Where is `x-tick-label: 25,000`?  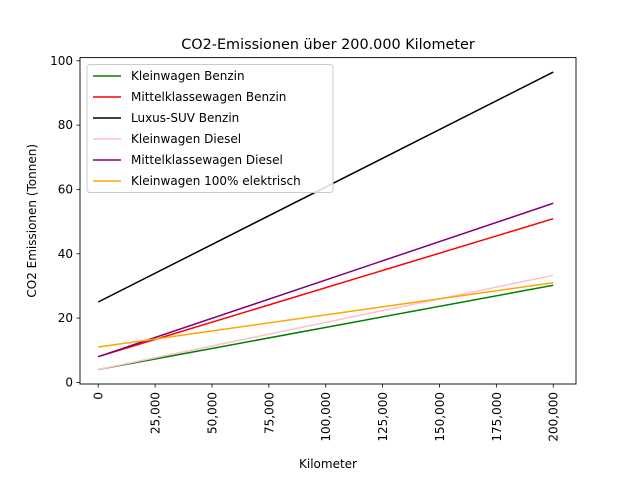
x-tick-label: 25,000 is located at coordinates (156, 413).